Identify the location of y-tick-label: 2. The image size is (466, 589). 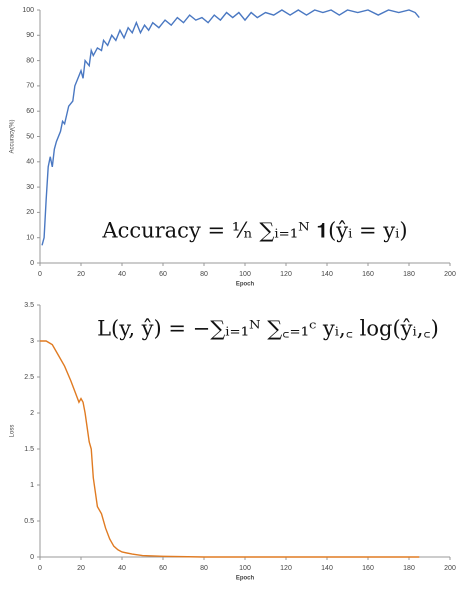
(32, 413).